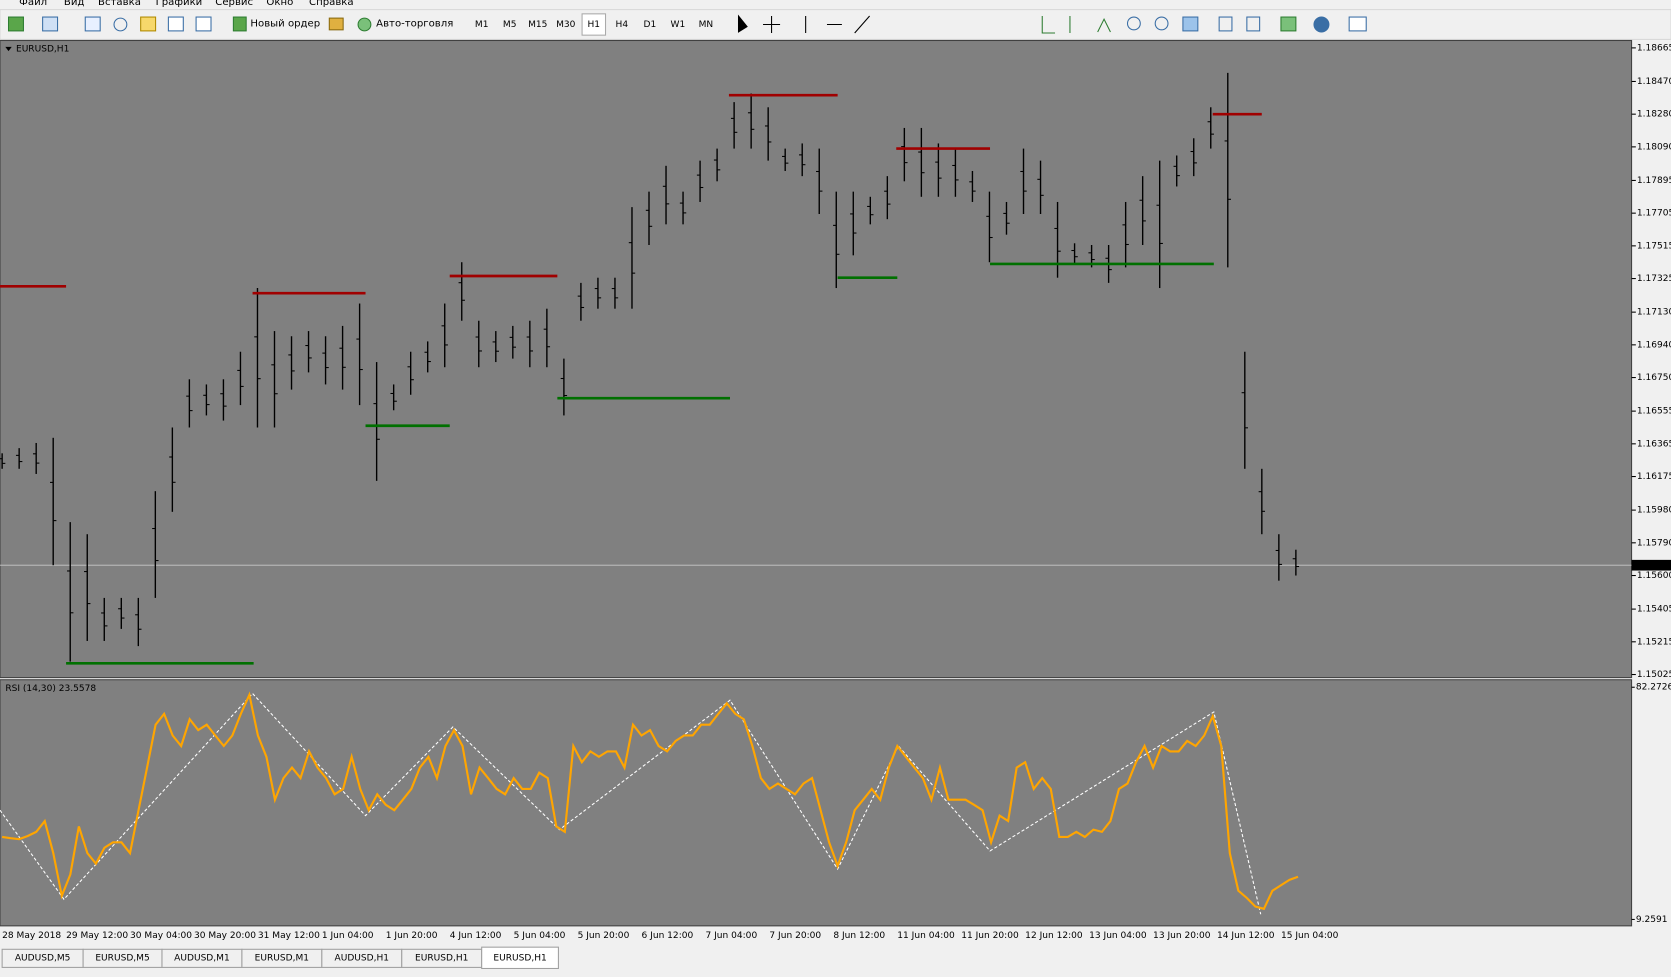  I want to click on x-tick-label: 6 Jun 12:00, so click(668, 936).